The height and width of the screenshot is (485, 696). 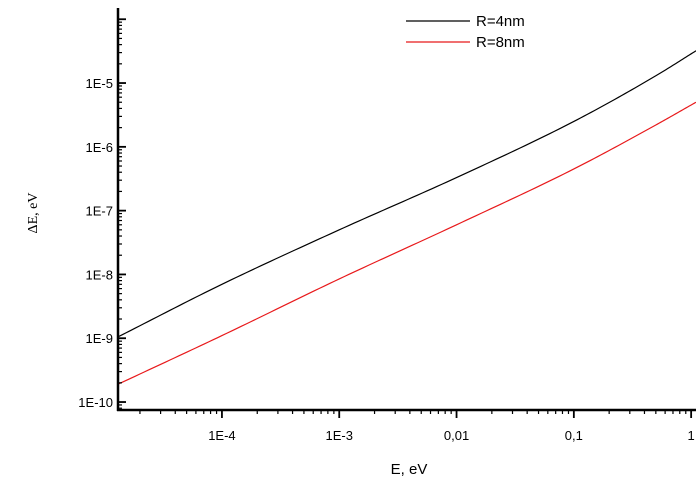 What do you see at coordinates (500, 42) in the screenshot?
I see `legend-label-2: R=8nm` at bounding box center [500, 42].